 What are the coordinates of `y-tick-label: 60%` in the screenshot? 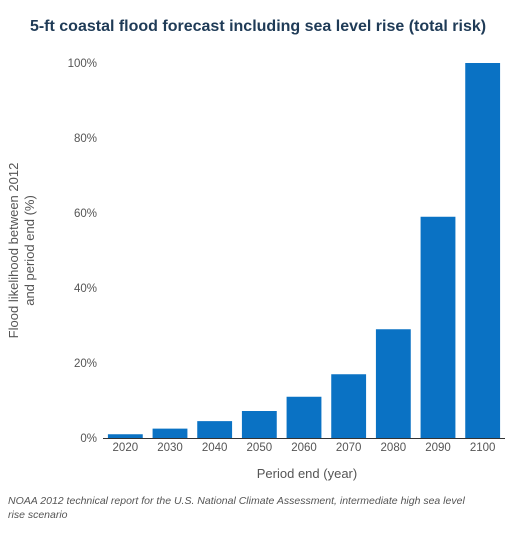 It's located at (85, 214).